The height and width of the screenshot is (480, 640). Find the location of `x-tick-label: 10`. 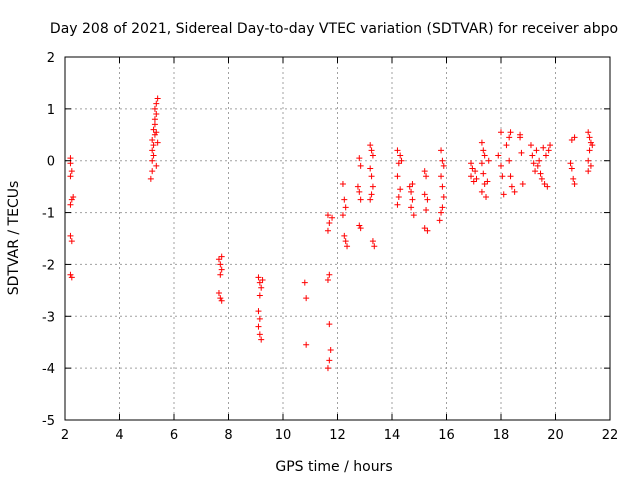

x-tick-label: 10 is located at coordinates (283, 435).